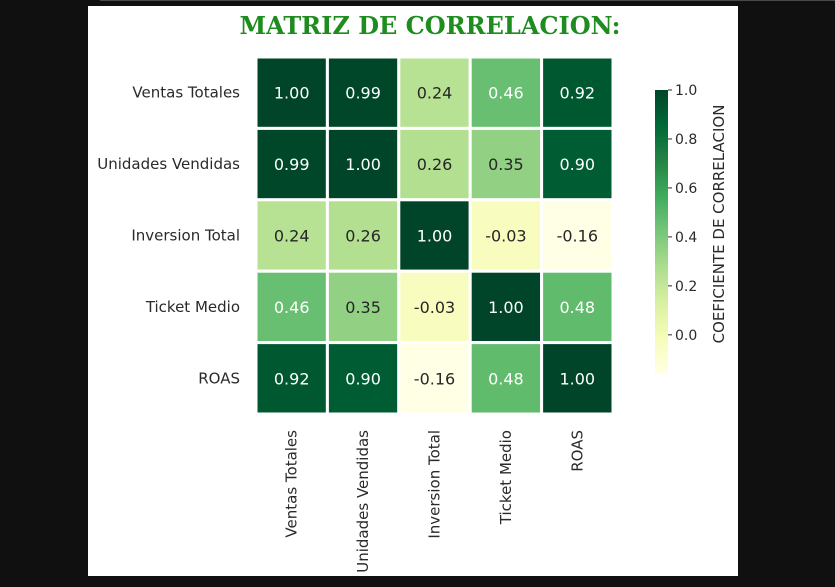 Image resolution: width=835 pixels, height=587 pixels. Describe the element at coordinates (168, 164) in the screenshot. I see `row-label: Unidades Vendidas` at that location.